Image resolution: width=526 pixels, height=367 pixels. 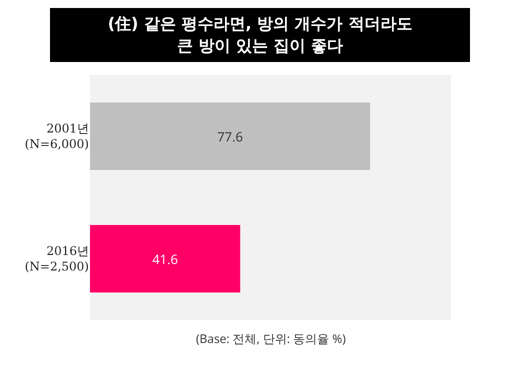 I want to click on data-label: 41.6, so click(x=165, y=259).